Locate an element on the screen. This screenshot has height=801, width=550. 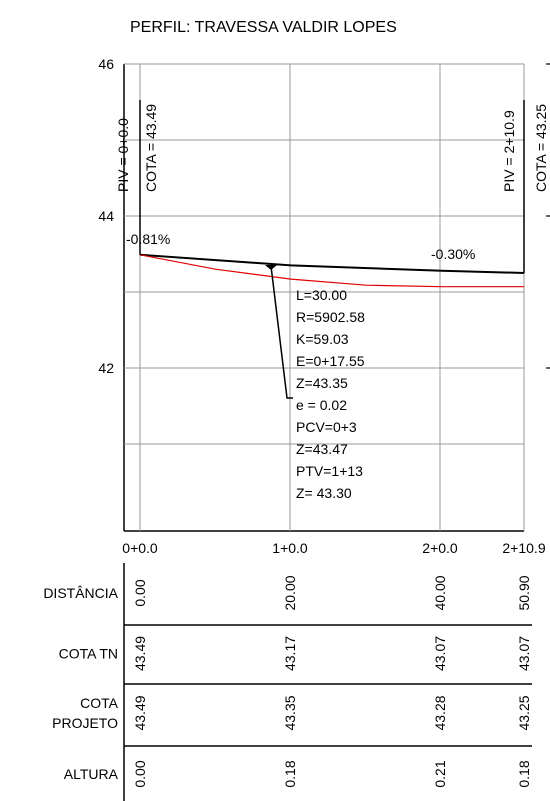
y-tick-label: 42 is located at coordinates (106, 368).